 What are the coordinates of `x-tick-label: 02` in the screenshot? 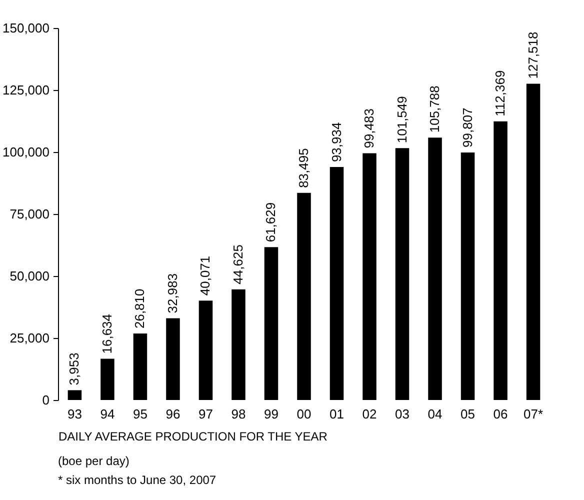 It's located at (369, 414).